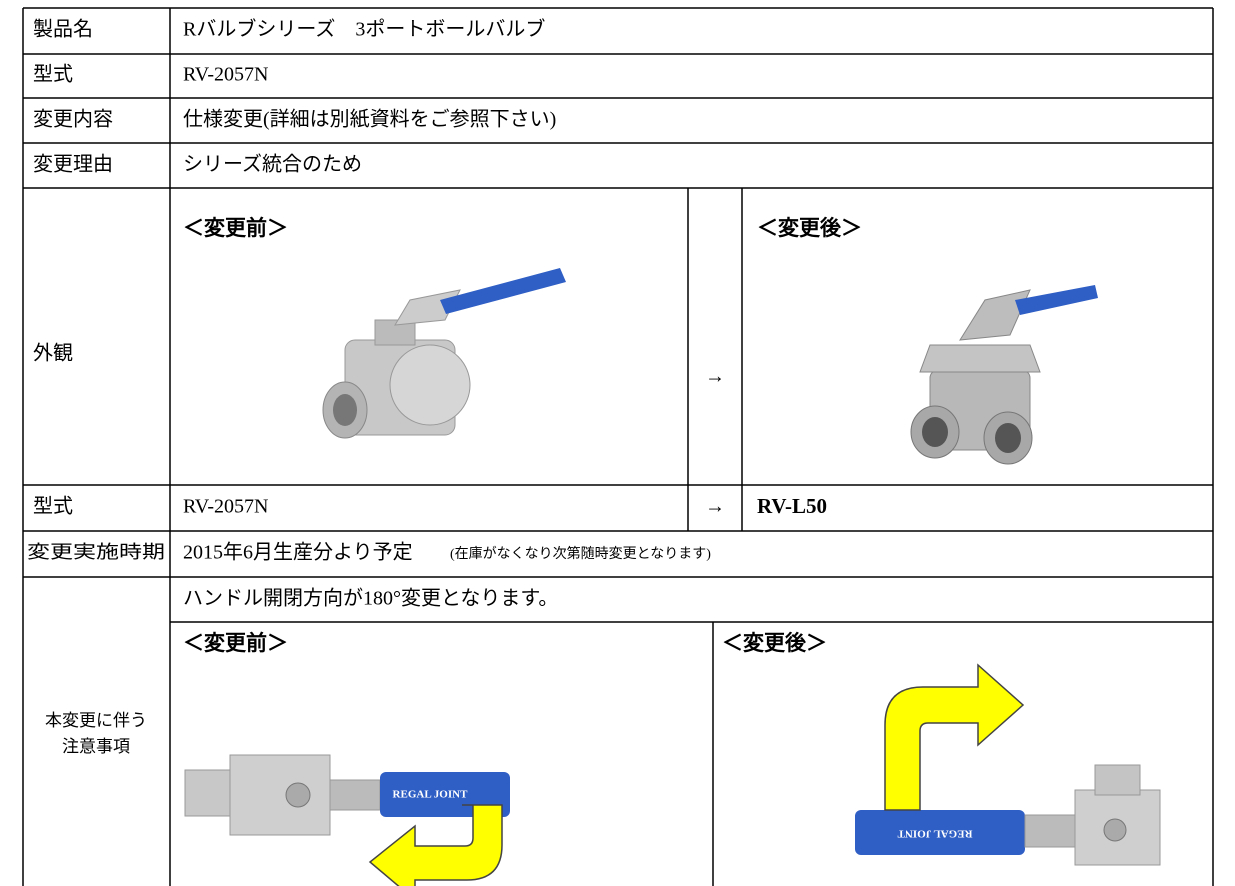 The image size is (1235, 886). Describe the element at coordinates (225, 507) in the screenshot. I see `model-before: RV-2057N` at that location.